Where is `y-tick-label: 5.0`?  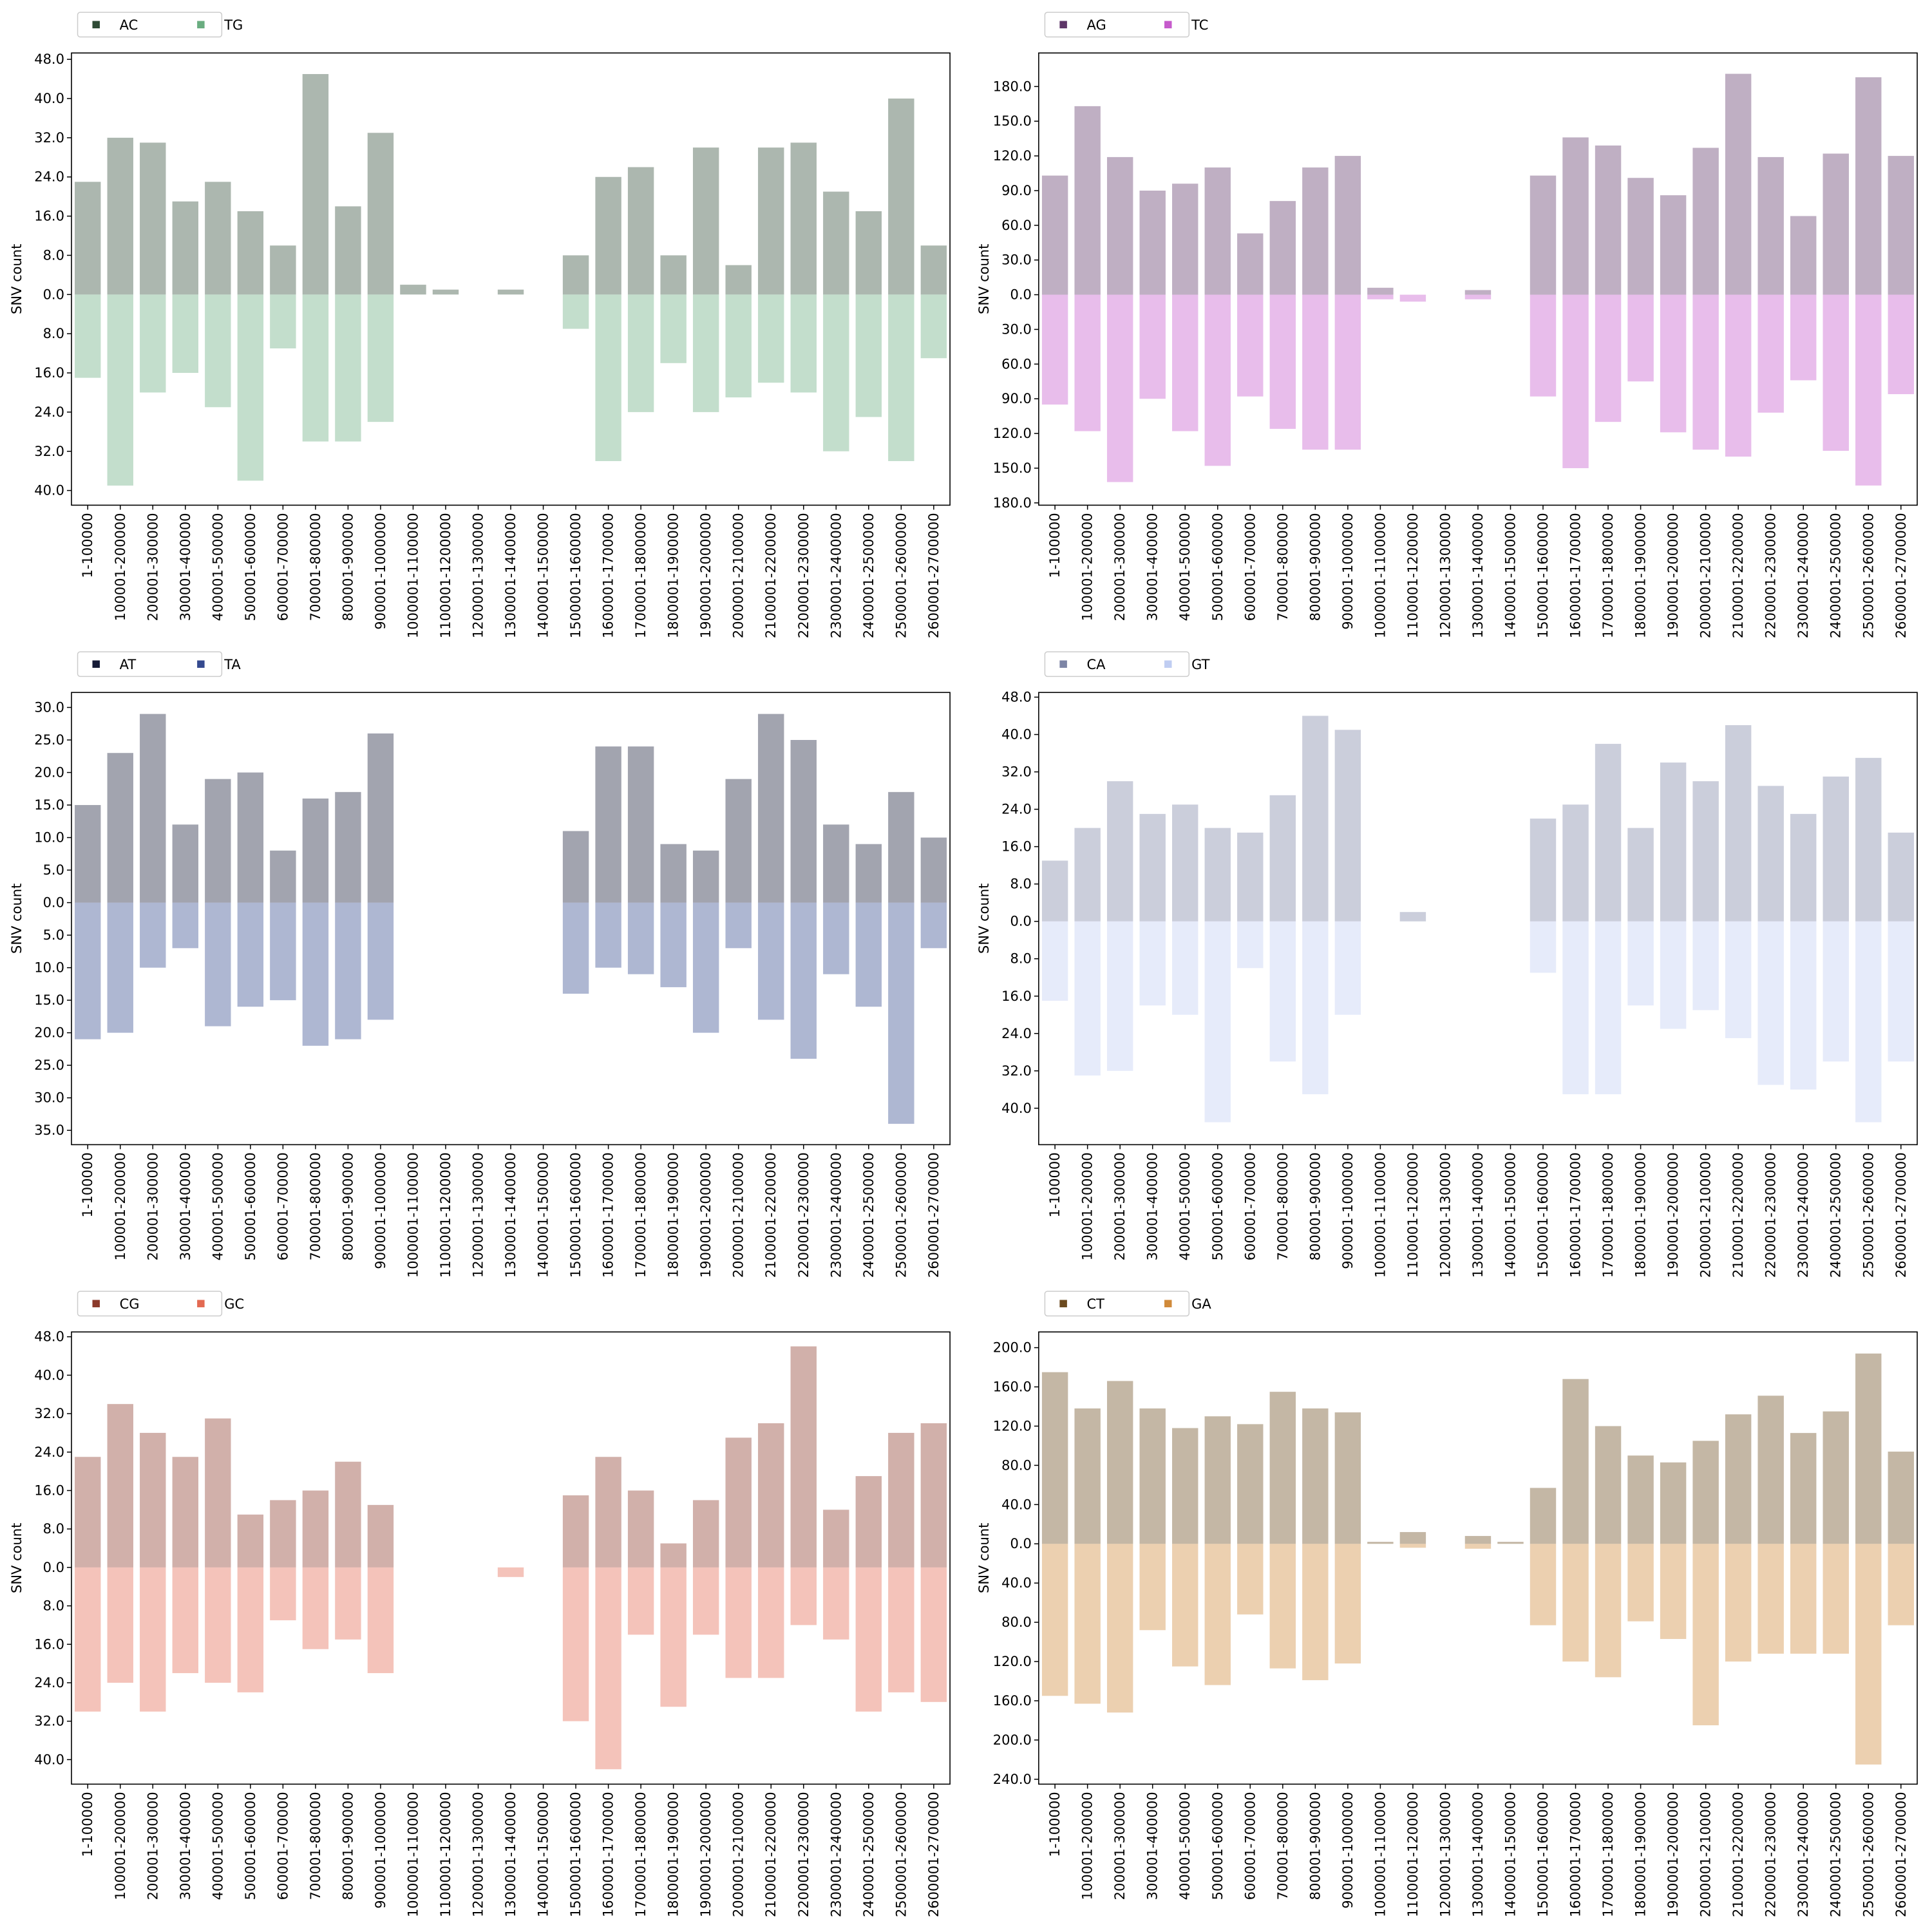 y-tick-label: 5.0 is located at coordinates (54, 870).